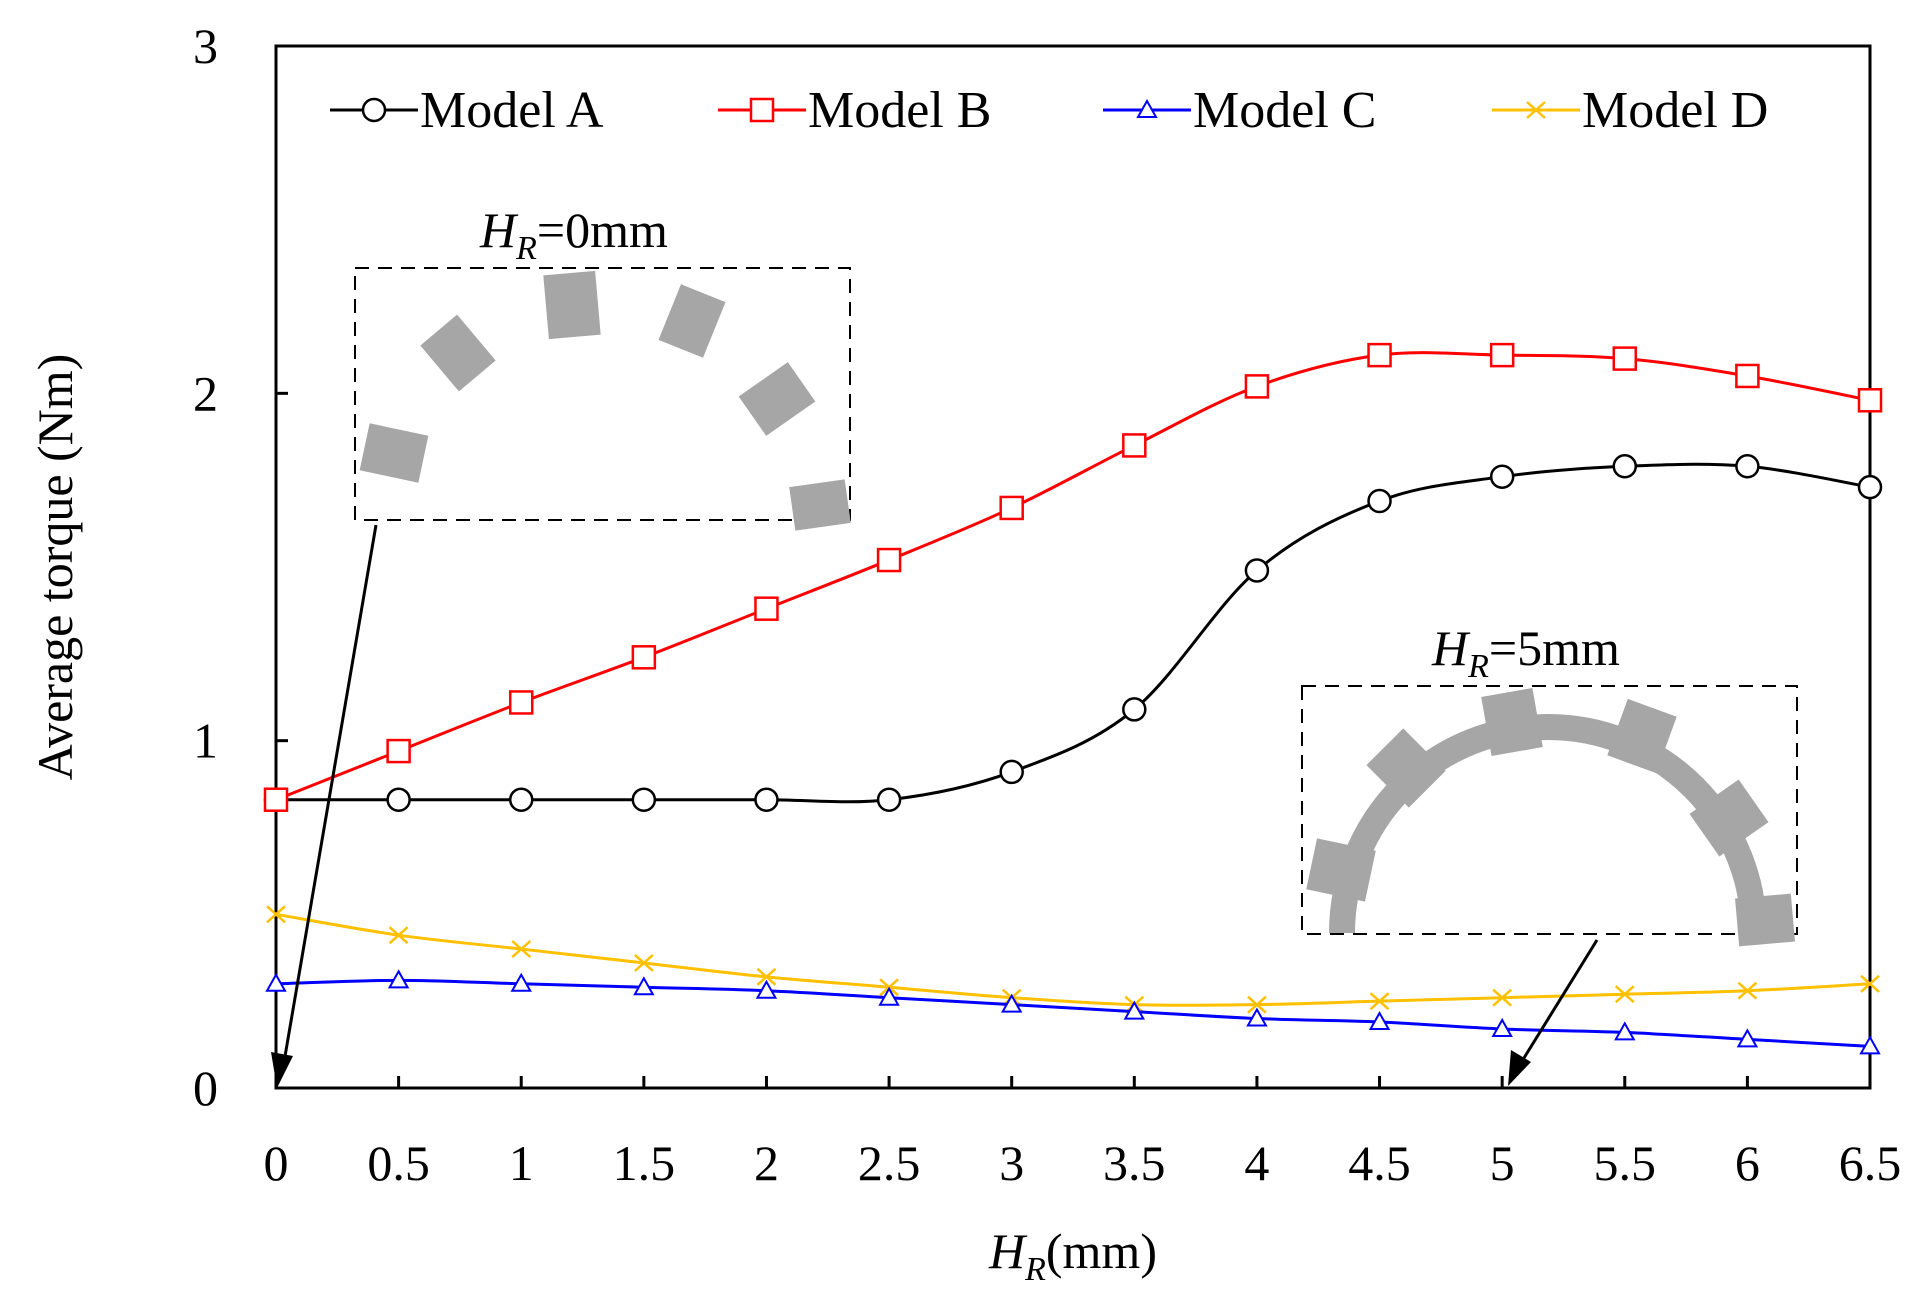  I want to click on legend: Model A Model B Model C Model D, so click(1049, 110).